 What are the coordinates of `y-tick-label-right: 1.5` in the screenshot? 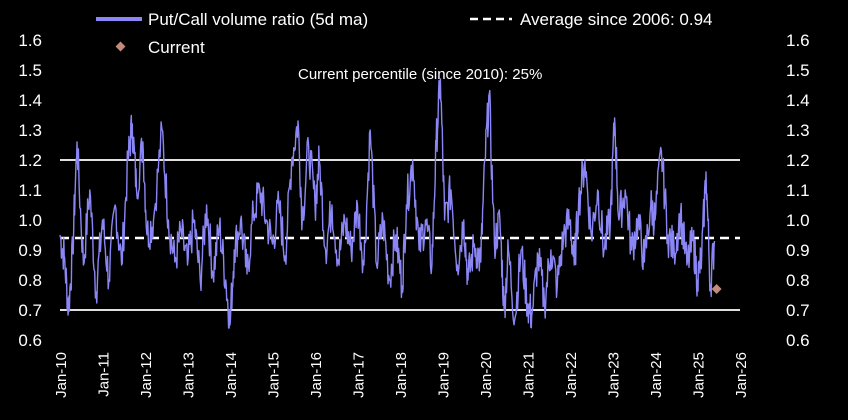 It's located at (798, 70).